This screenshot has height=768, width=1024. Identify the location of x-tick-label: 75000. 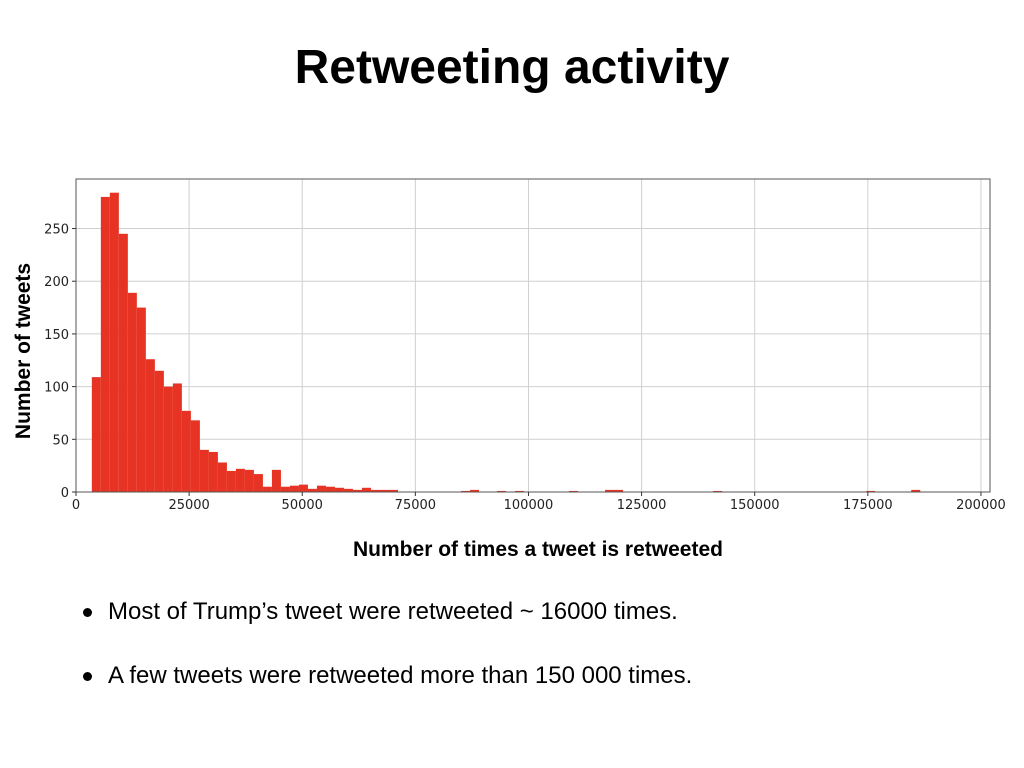
(415, 505).